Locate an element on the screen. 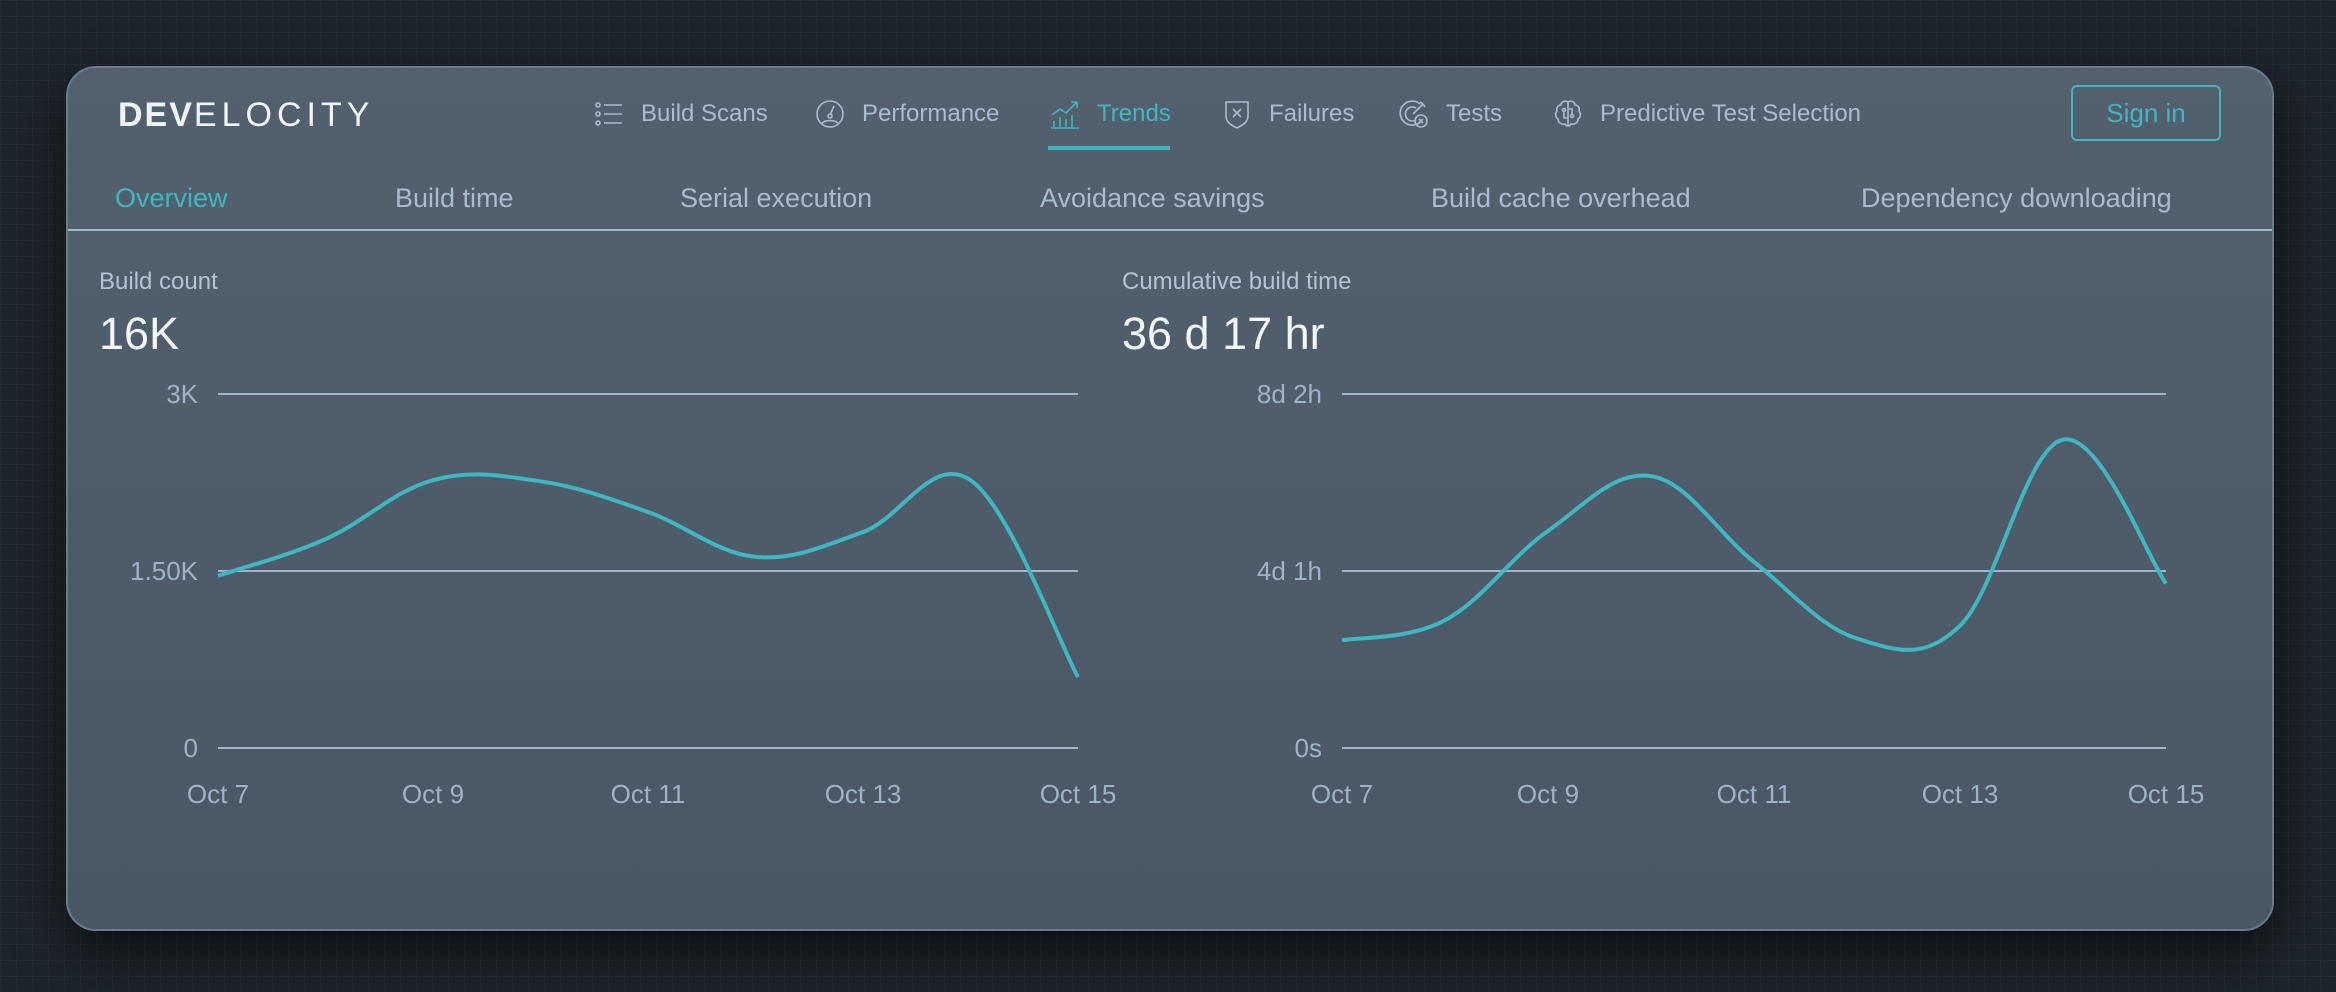 Image resolution: width=2336 pixels, height=992 pixels. nav-predictive-test-selection: Predictive Test Selection is located at coordinates (1706, 114).